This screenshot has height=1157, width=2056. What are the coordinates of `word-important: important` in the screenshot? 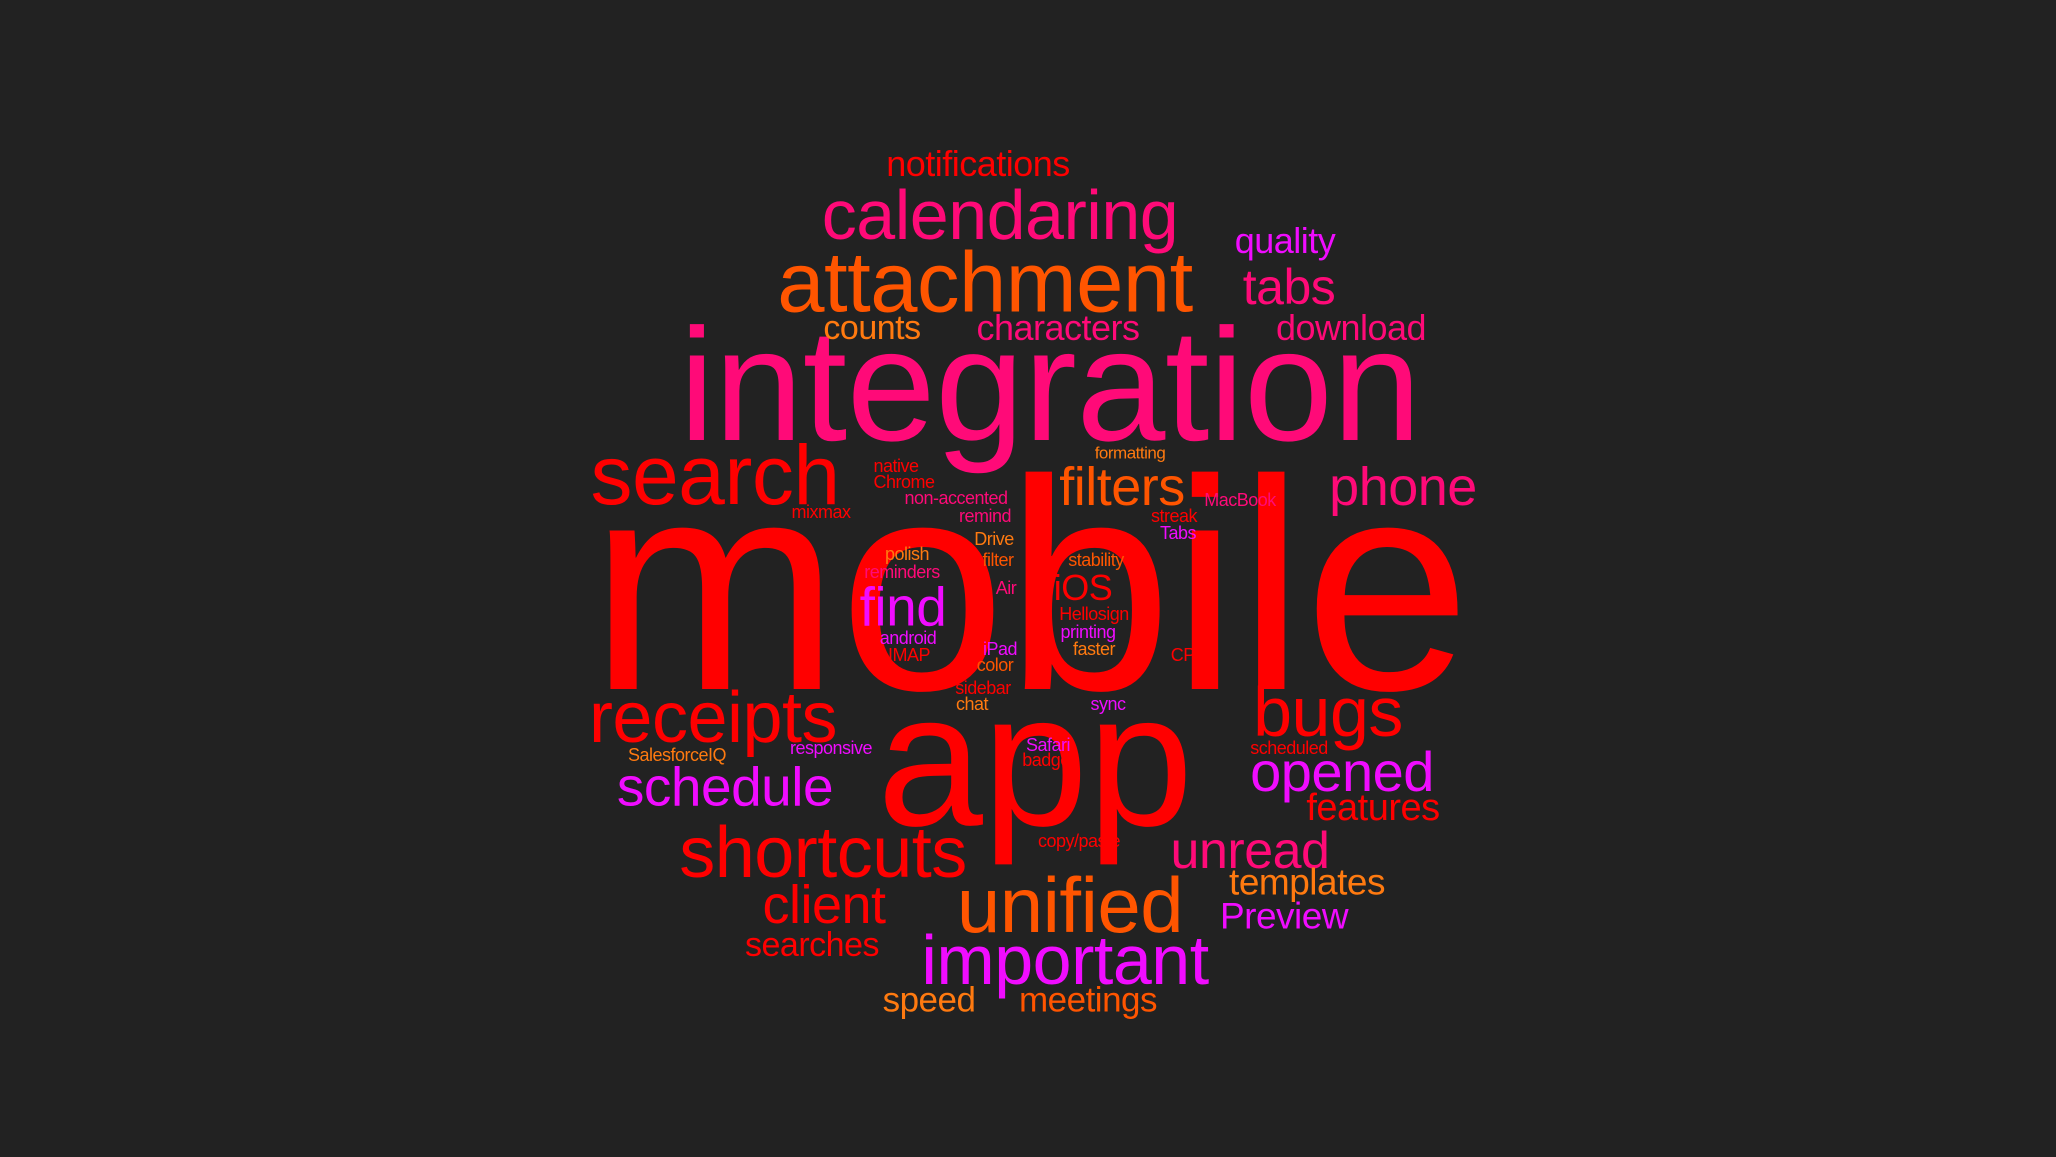 It's located at (1065, 960).